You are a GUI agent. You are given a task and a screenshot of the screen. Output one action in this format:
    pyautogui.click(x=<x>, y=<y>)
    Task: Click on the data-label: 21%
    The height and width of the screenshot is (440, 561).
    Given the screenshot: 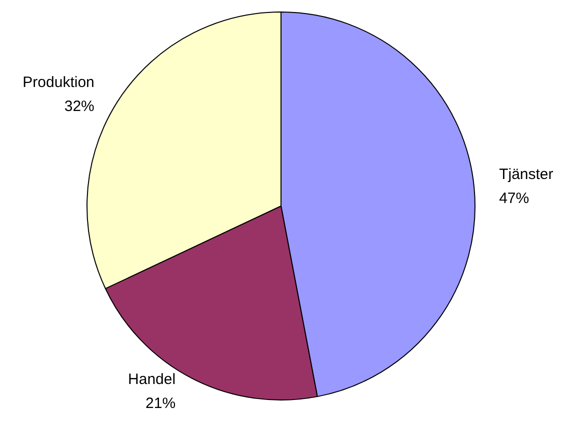 What is the action you would take?
    pyautogui.click(x=161, y=403)
    